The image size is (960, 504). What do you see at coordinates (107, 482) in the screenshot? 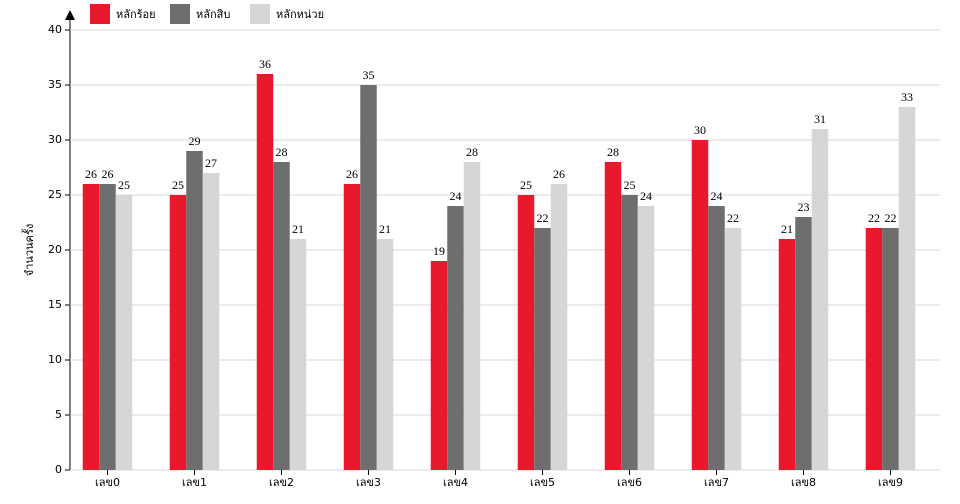
I see `x-tick-label: เลข0` at bounding box center [107, 482].